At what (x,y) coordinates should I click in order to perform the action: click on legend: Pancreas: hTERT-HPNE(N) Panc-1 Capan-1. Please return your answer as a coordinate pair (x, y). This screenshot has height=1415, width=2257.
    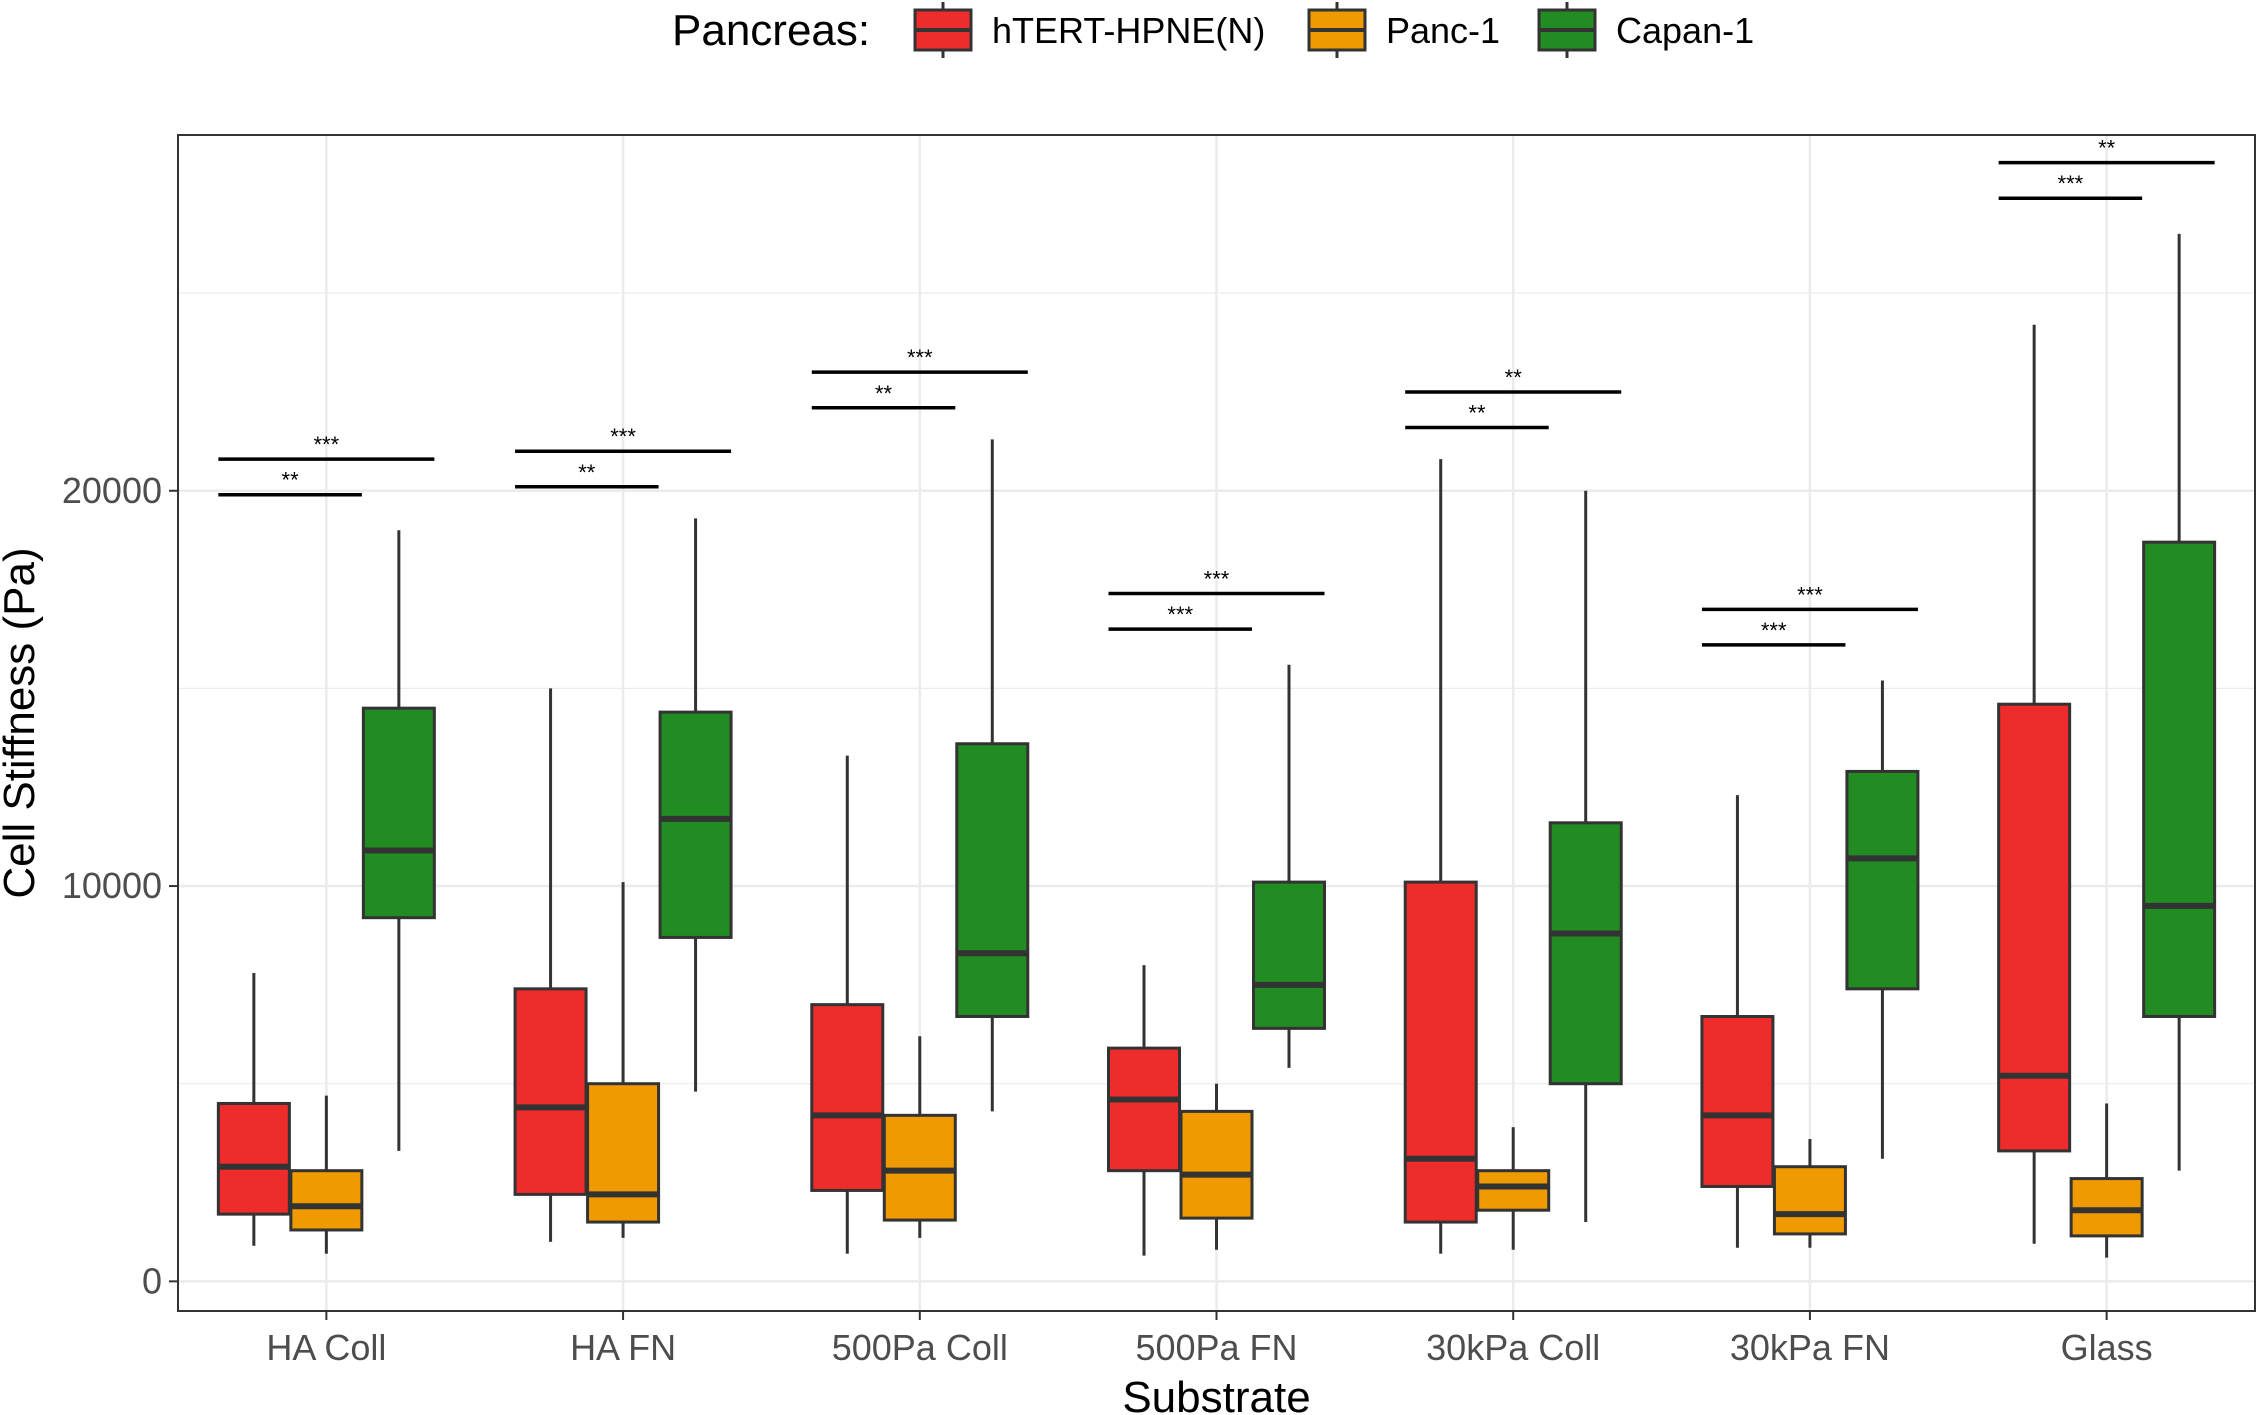
    Looking at the image, I should click on (1213, 30).